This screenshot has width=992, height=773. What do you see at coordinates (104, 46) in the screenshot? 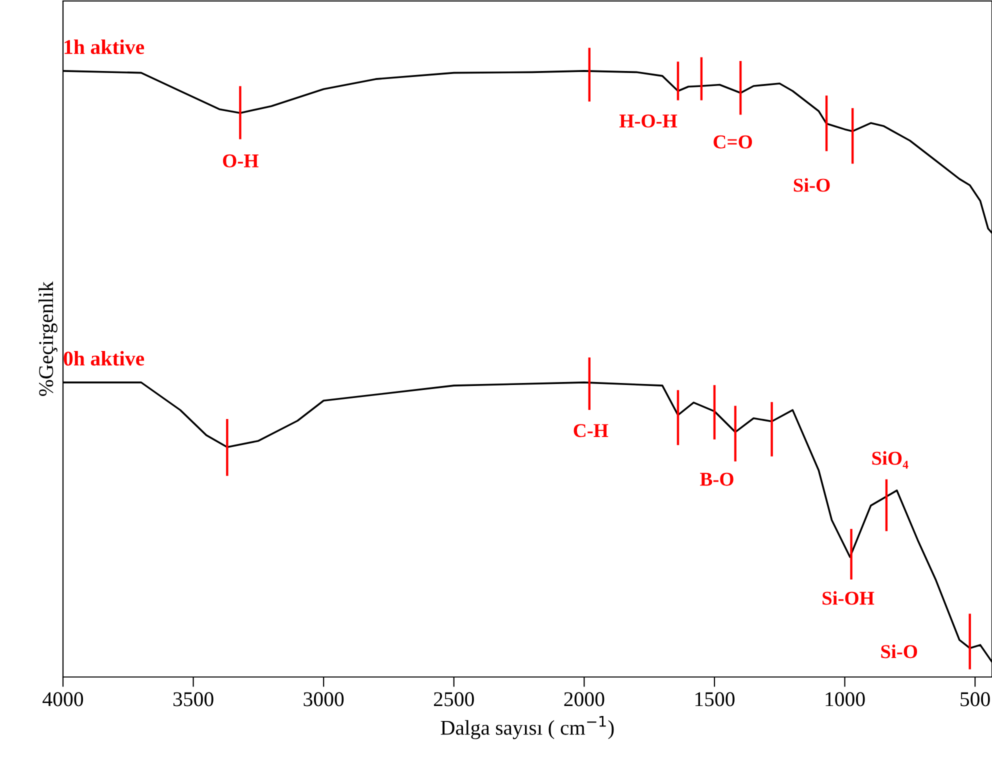
I see `series-label: 1h aktive` at bounding box center [104, 46].